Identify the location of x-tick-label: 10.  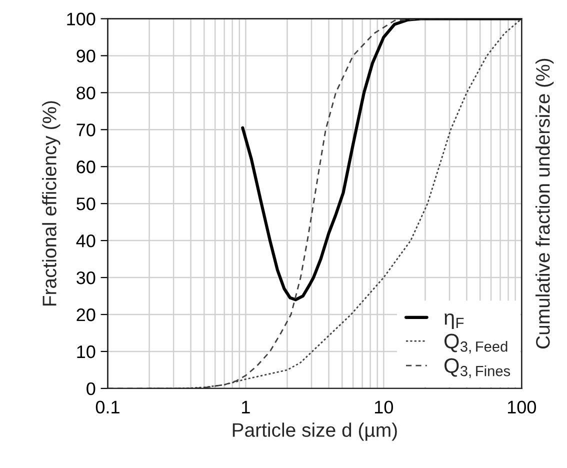
(384, 407).